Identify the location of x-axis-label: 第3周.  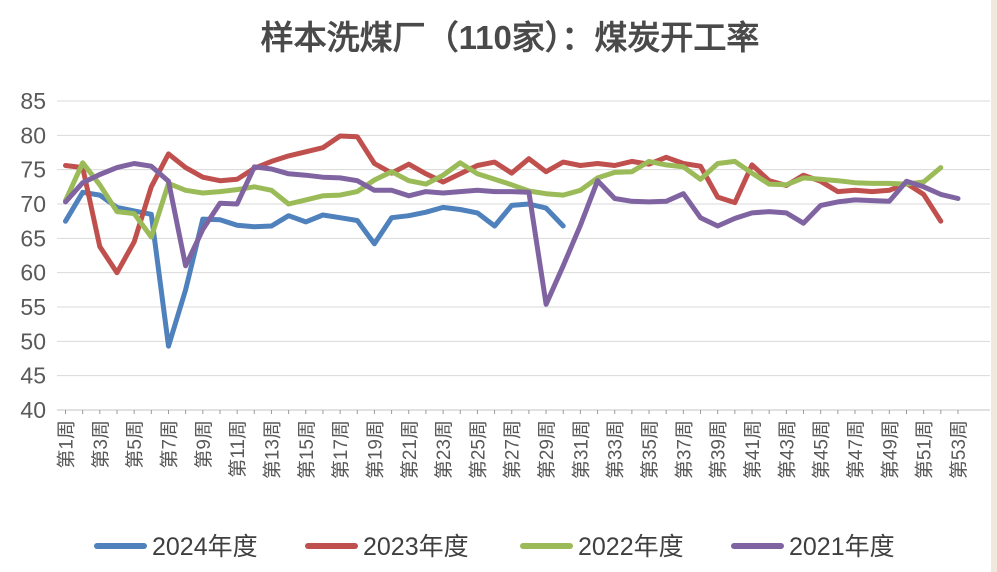
(101, 444).